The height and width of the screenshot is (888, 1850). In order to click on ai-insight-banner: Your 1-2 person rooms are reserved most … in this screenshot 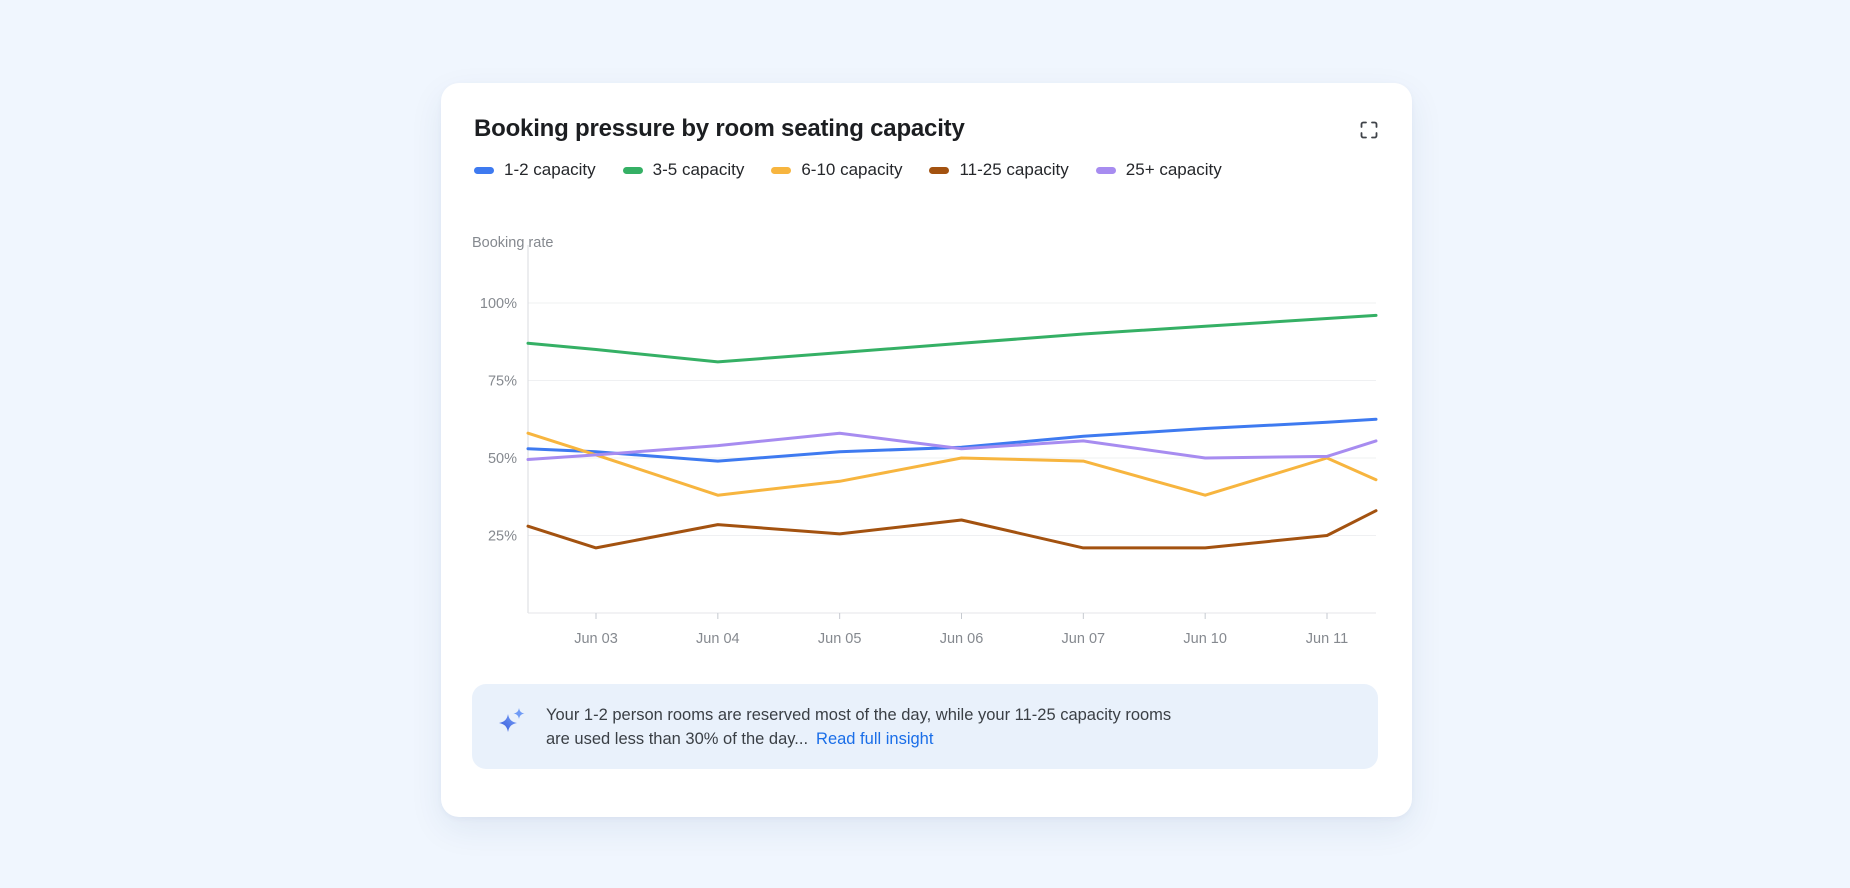, I will do `click(925, 726)`.